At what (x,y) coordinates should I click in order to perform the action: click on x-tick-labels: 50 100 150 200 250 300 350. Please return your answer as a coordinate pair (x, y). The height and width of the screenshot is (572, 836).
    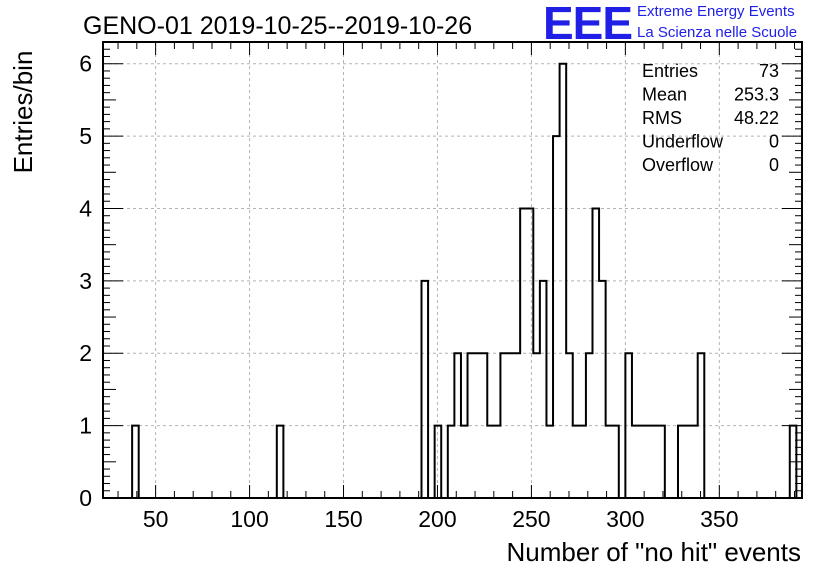
    Looking at the image, I should click on (441, 519).